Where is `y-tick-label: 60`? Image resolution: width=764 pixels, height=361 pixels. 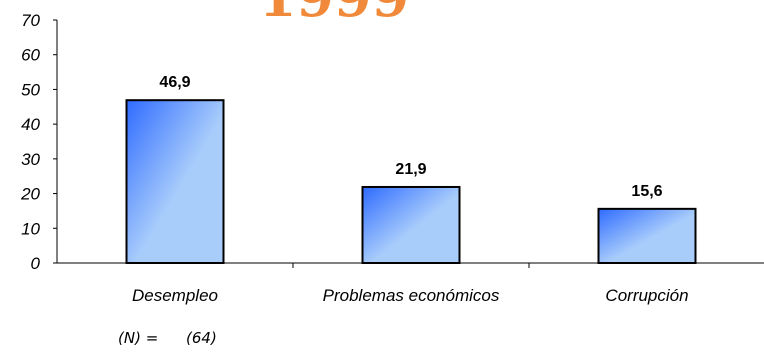
y-tick-label: 60 is located at coordinates (30, 55).